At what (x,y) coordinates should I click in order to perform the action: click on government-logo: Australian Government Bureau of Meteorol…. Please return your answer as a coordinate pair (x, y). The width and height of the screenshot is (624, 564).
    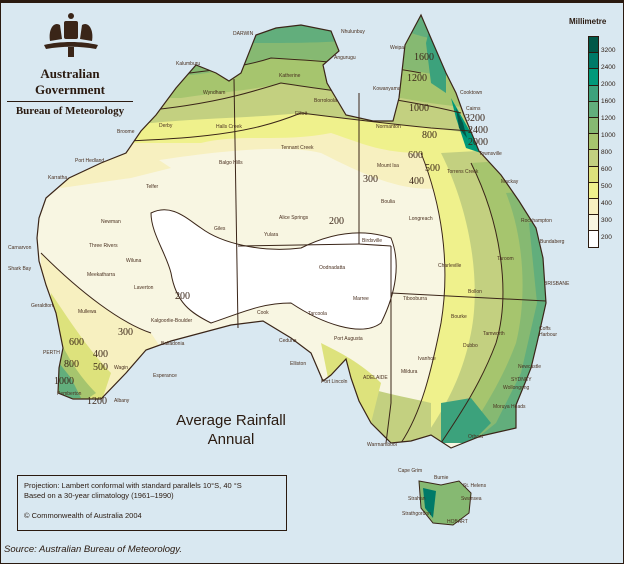
    Looking at the image, I should click on (70, 64).